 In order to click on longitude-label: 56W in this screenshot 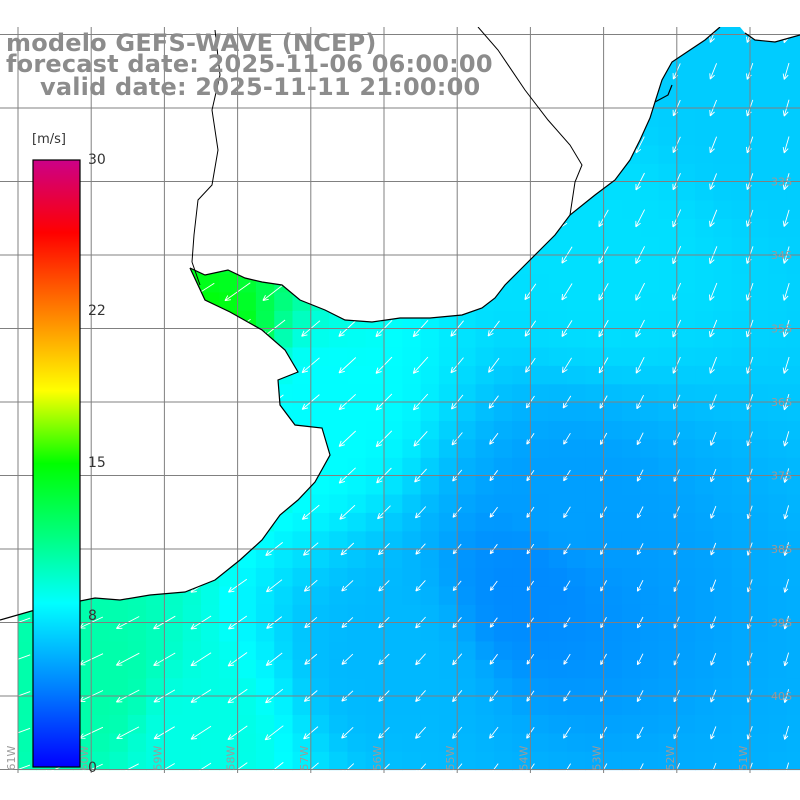, I will do `click(377, 757)`.